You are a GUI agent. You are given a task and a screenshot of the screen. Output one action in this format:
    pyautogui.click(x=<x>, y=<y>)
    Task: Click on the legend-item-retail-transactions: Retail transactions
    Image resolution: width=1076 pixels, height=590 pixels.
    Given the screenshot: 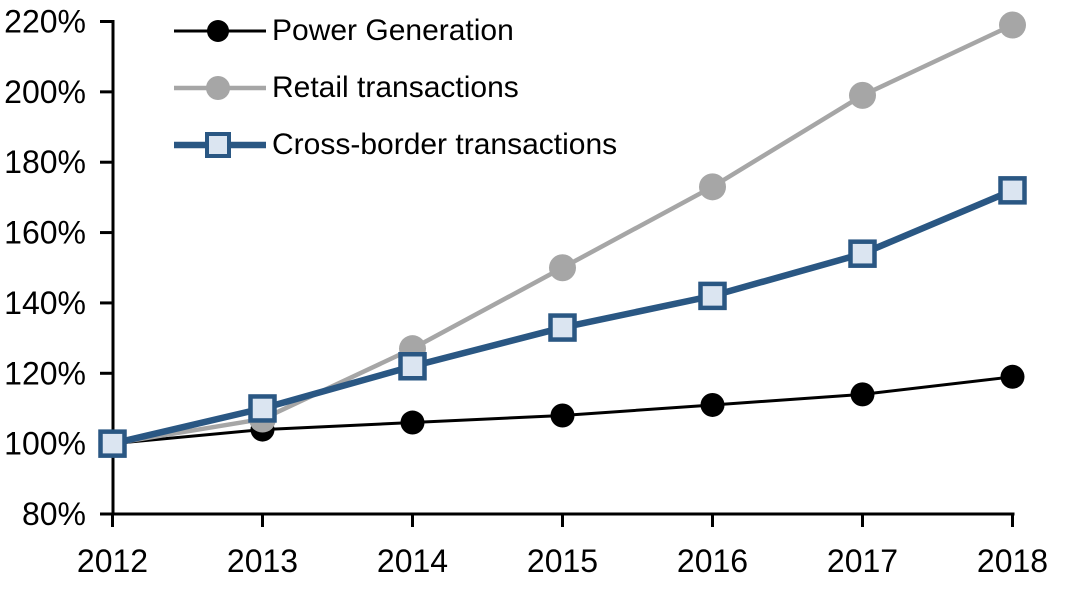 What is the action you would take?
    pyautogui.click(x=394, y=88)
    